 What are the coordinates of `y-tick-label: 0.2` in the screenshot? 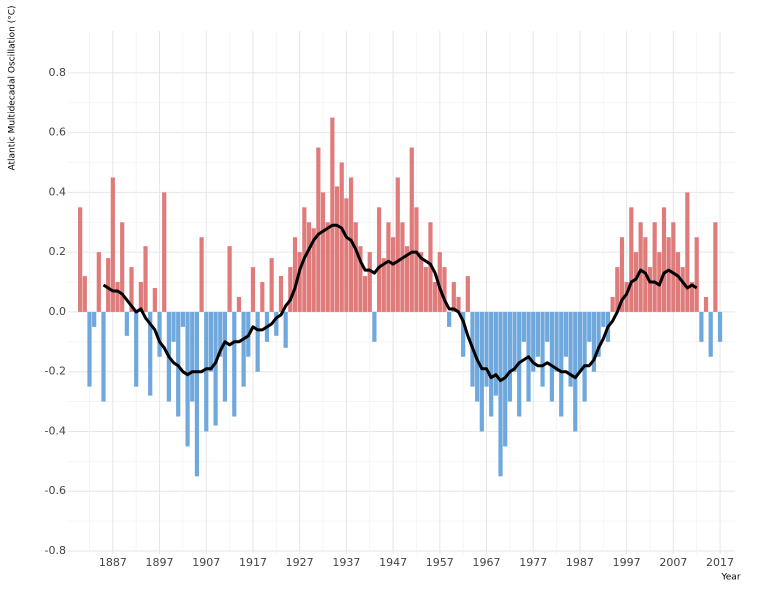 It's located at (58, 251).